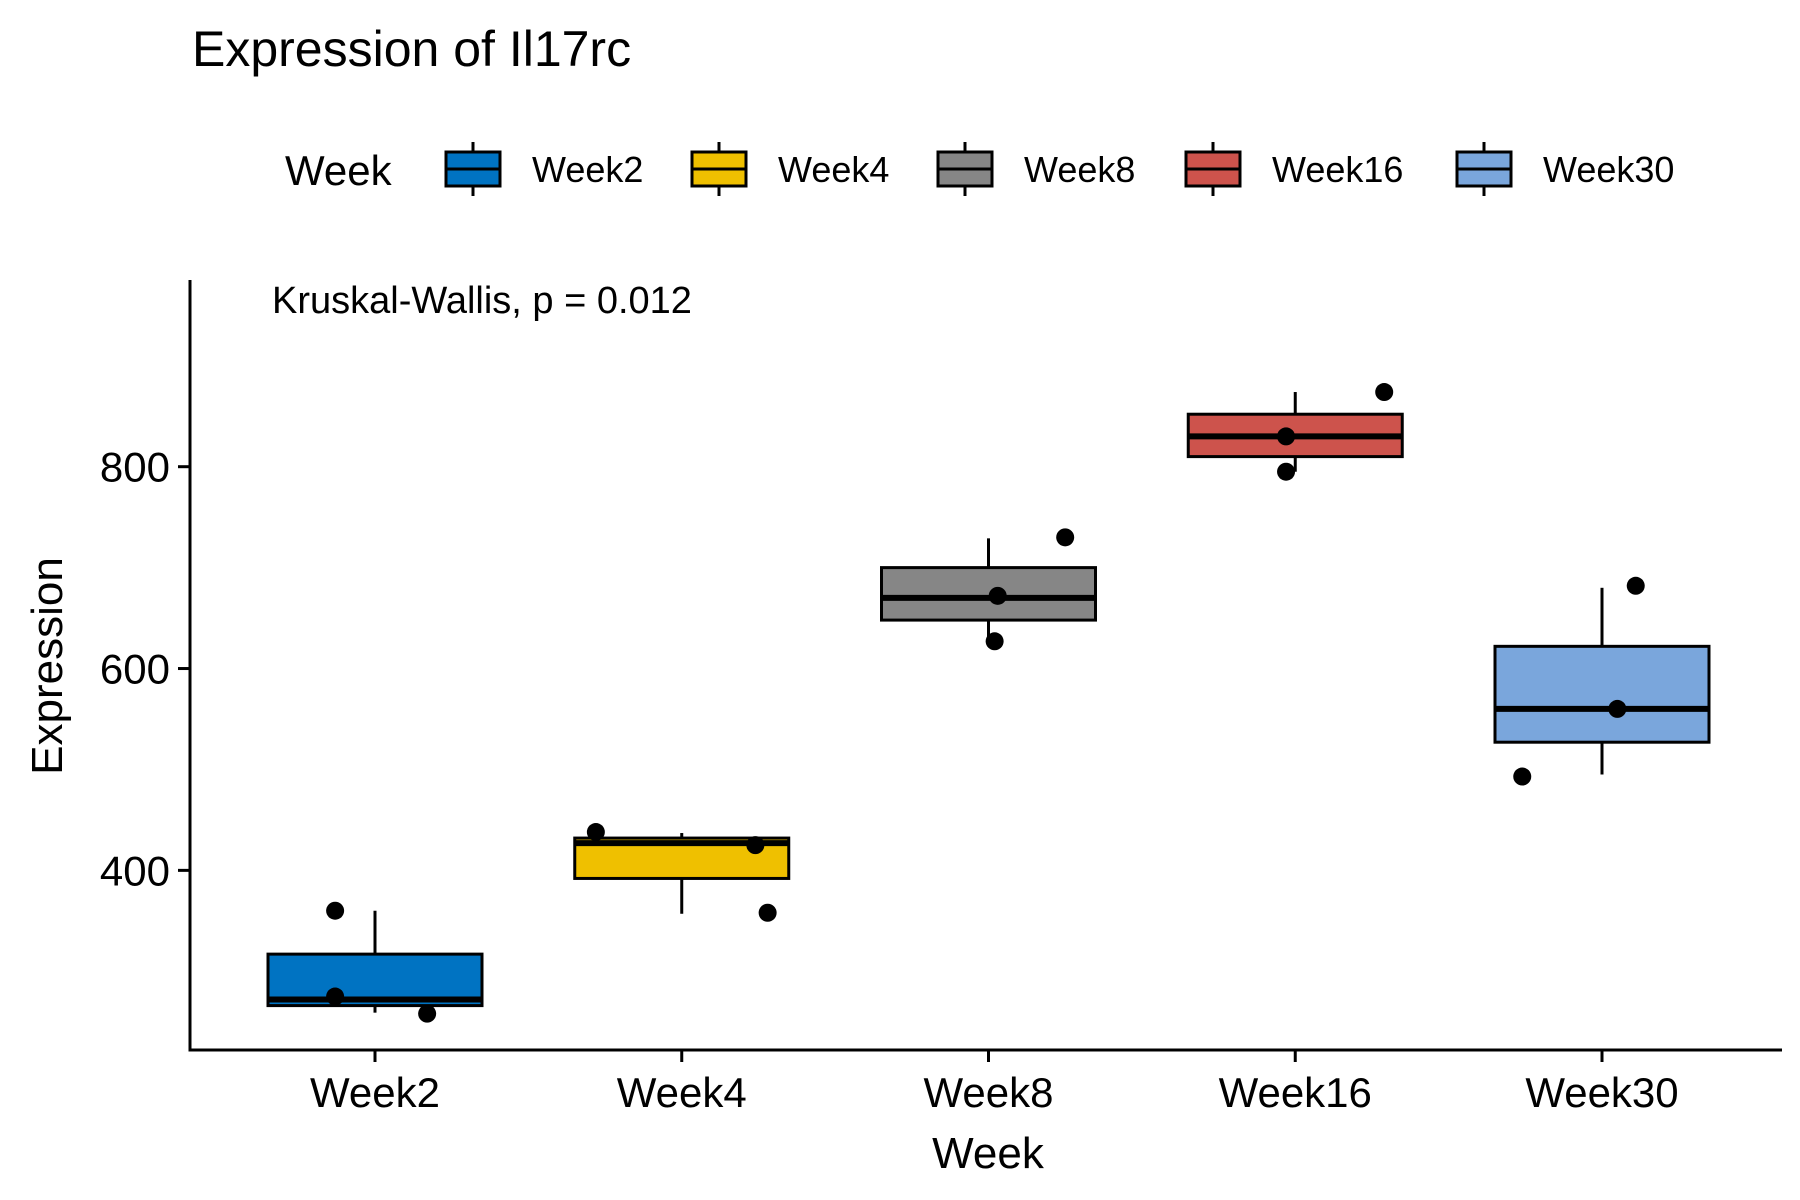  Describe the element at coordinates (47, 666) in the screenshot. I see `y-axis-title: Expression` at that location.